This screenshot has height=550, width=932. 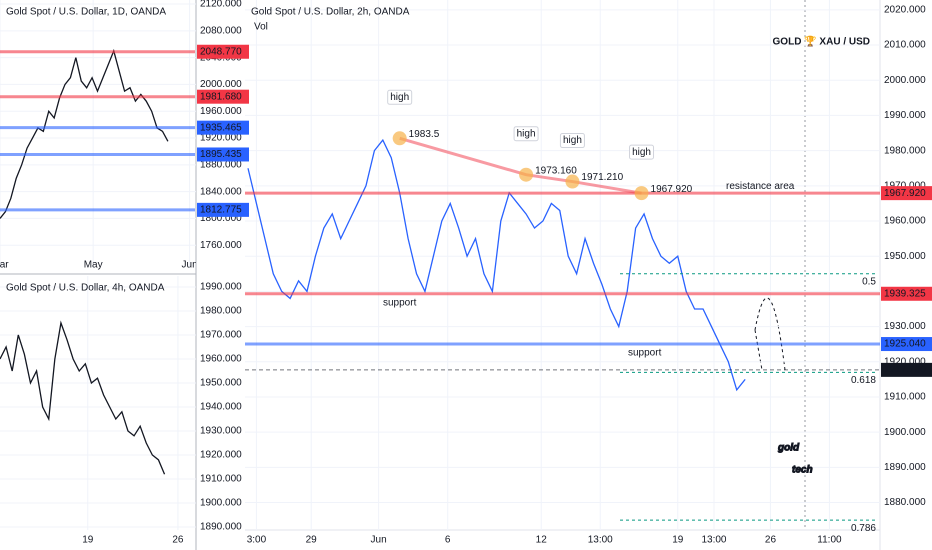 What do you see at coordinates (869, 281) in the screenshot?
I see `fib-label: 0.5` at bounding box center [869, 281].